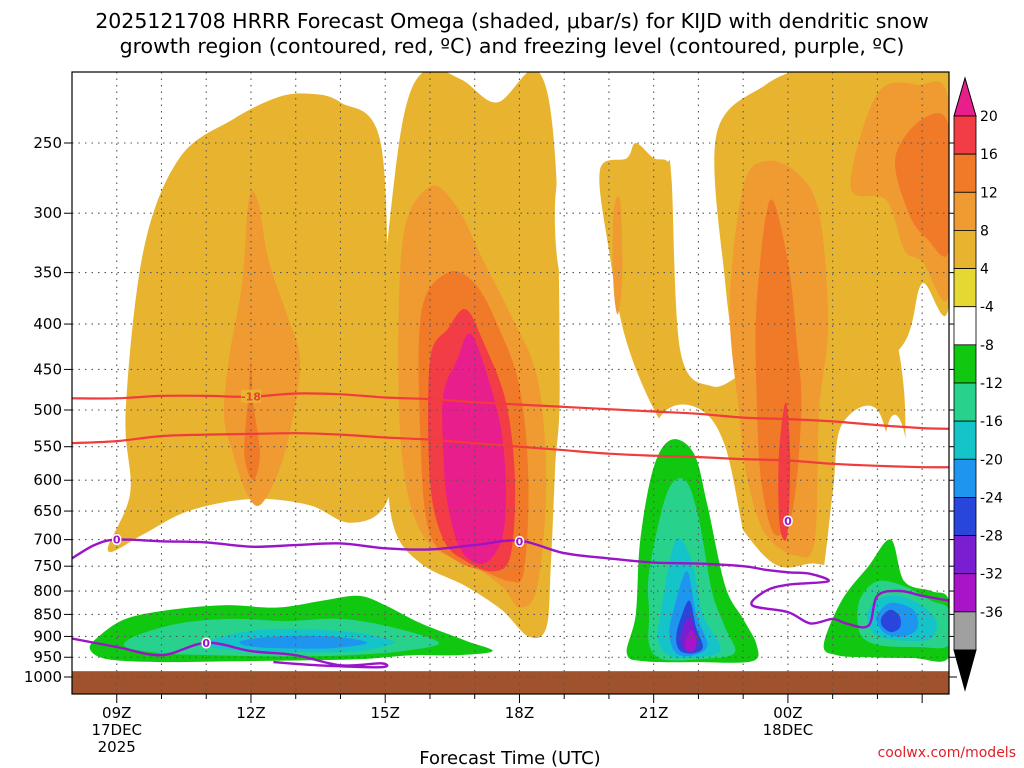  I want to click on colorbar-label-4: 4, so click(984, 270).